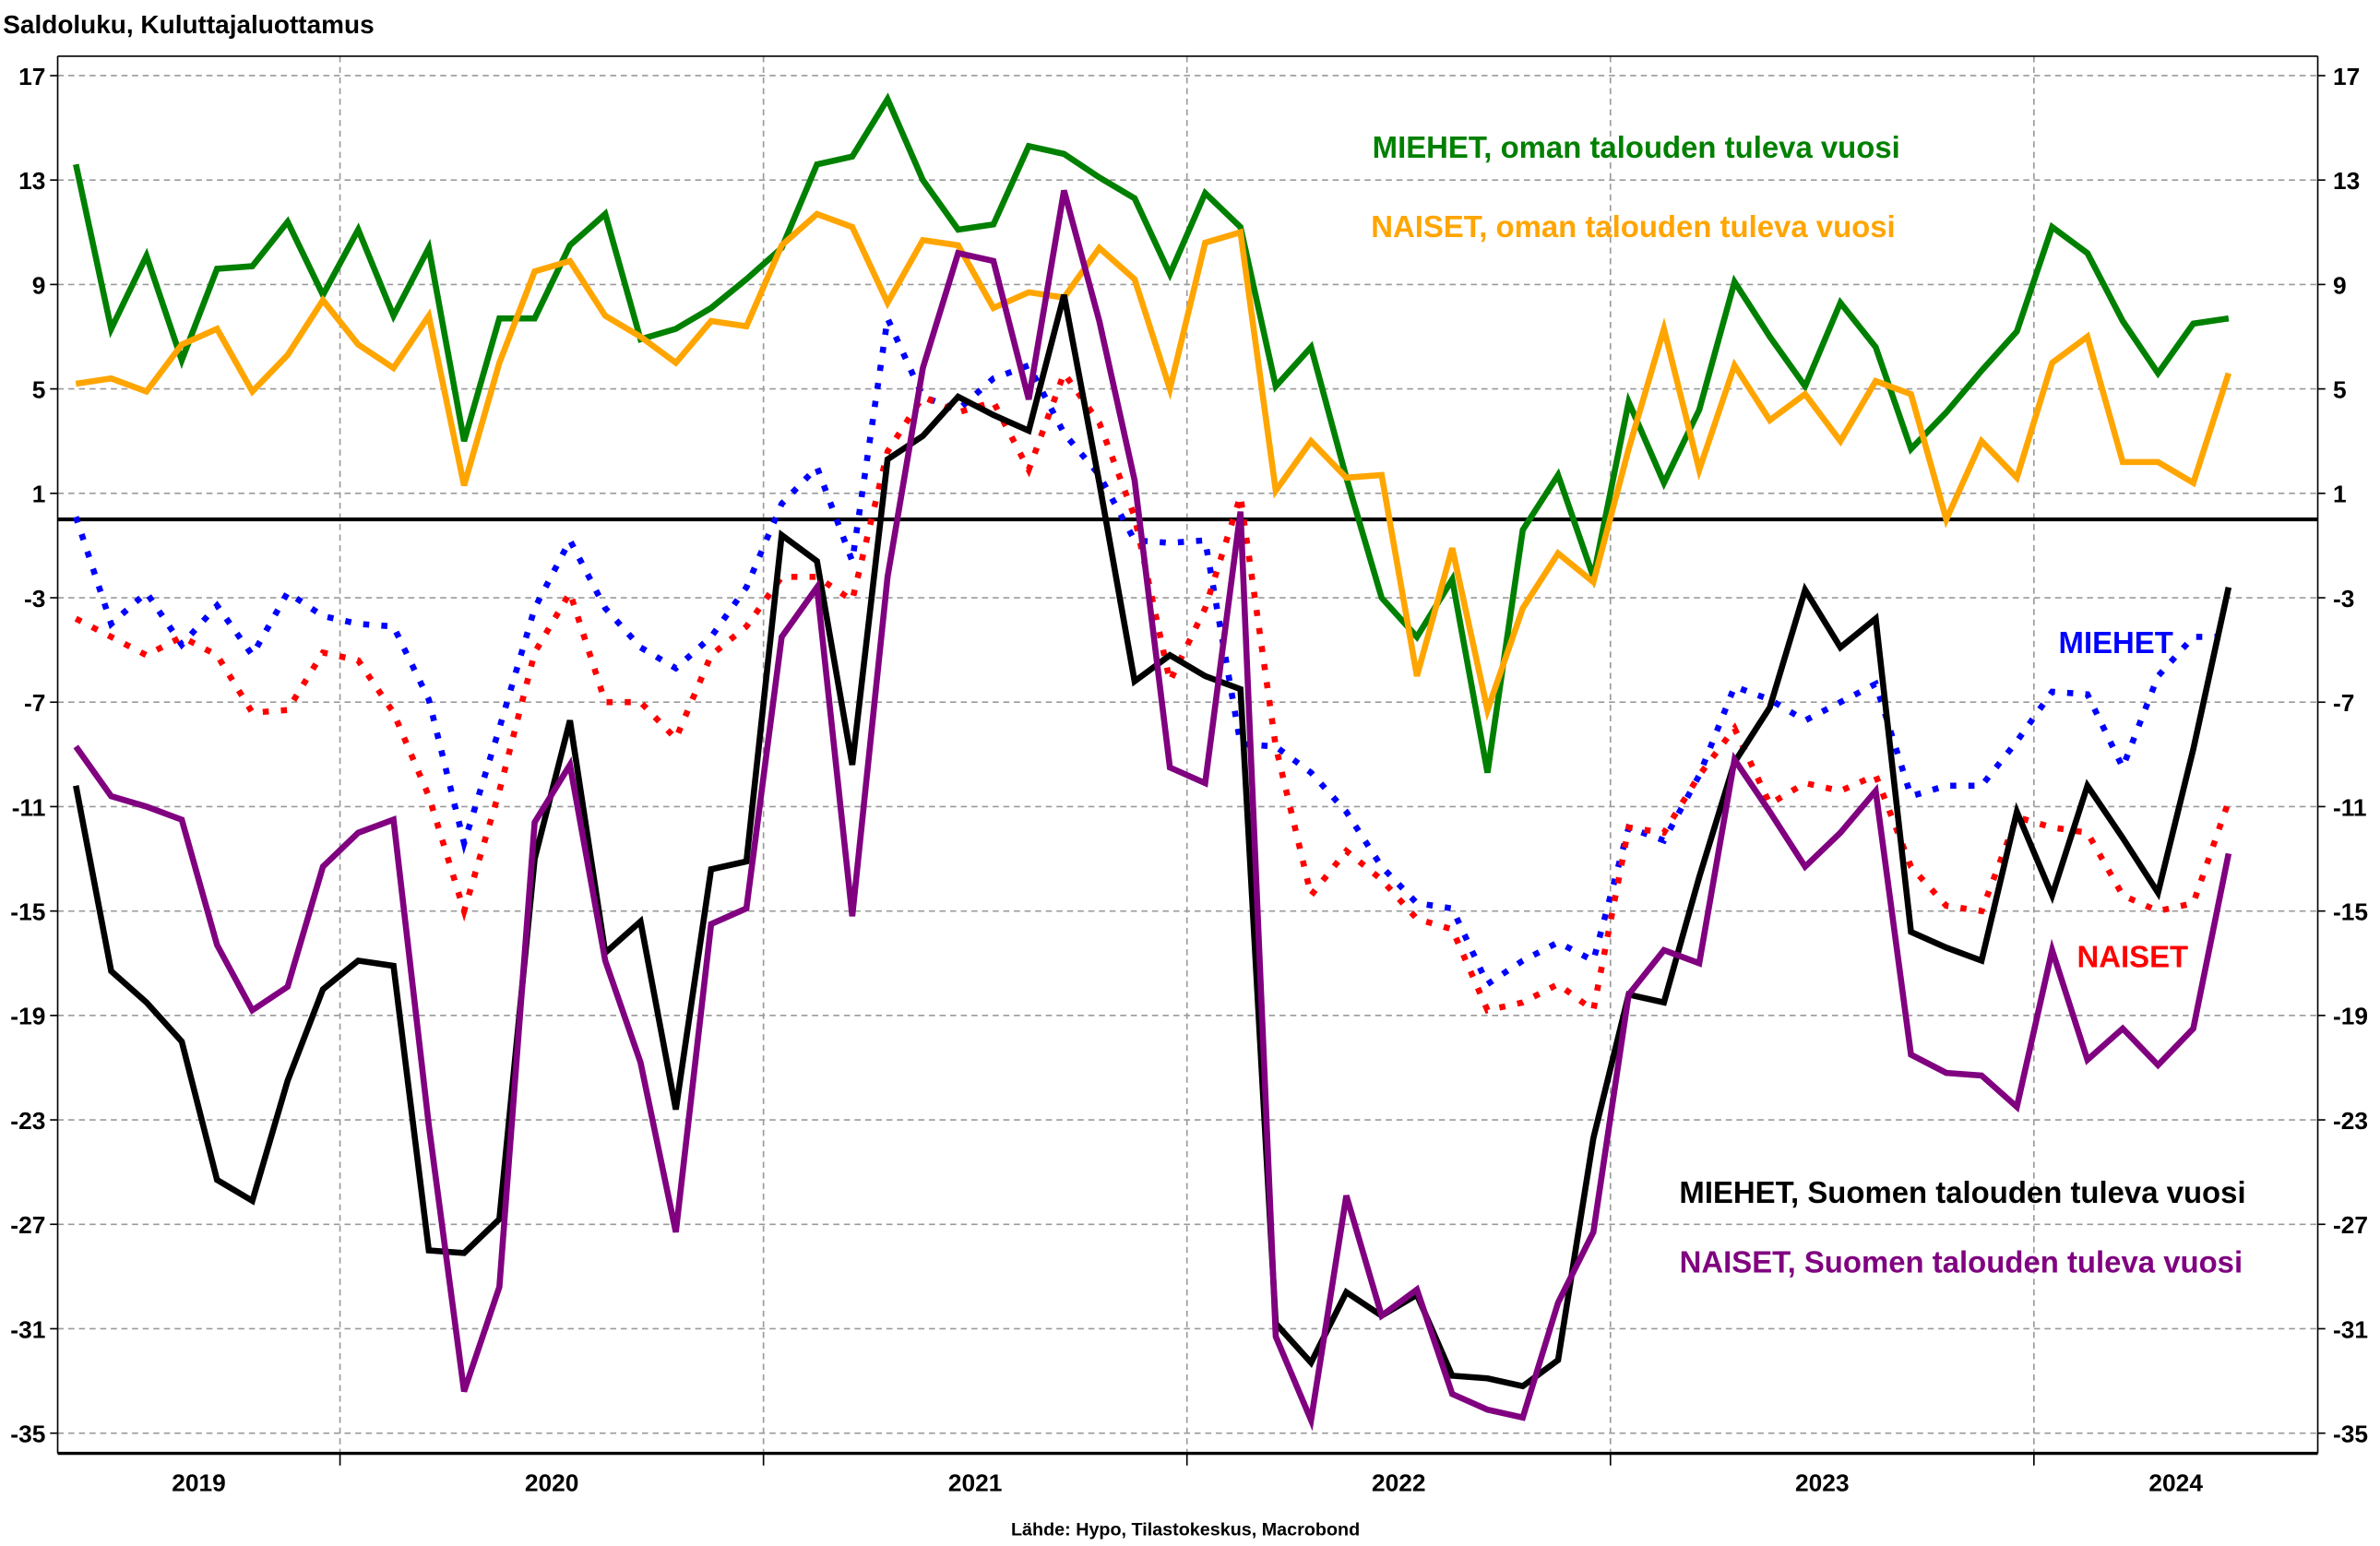  What do you see at coordinates (2350, 1225) in the screenshot?
I see `y-tick-label-right: -27` at bounding box center [2350, 1225].